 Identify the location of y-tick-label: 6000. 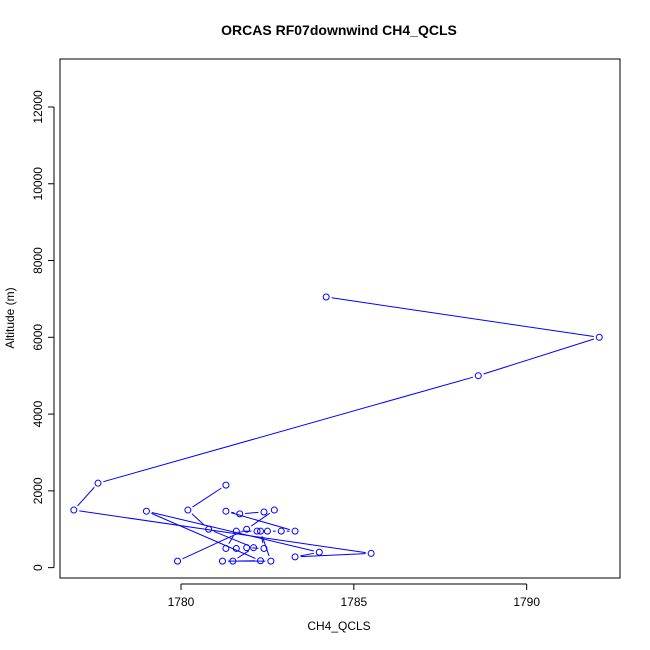
(38, 337).